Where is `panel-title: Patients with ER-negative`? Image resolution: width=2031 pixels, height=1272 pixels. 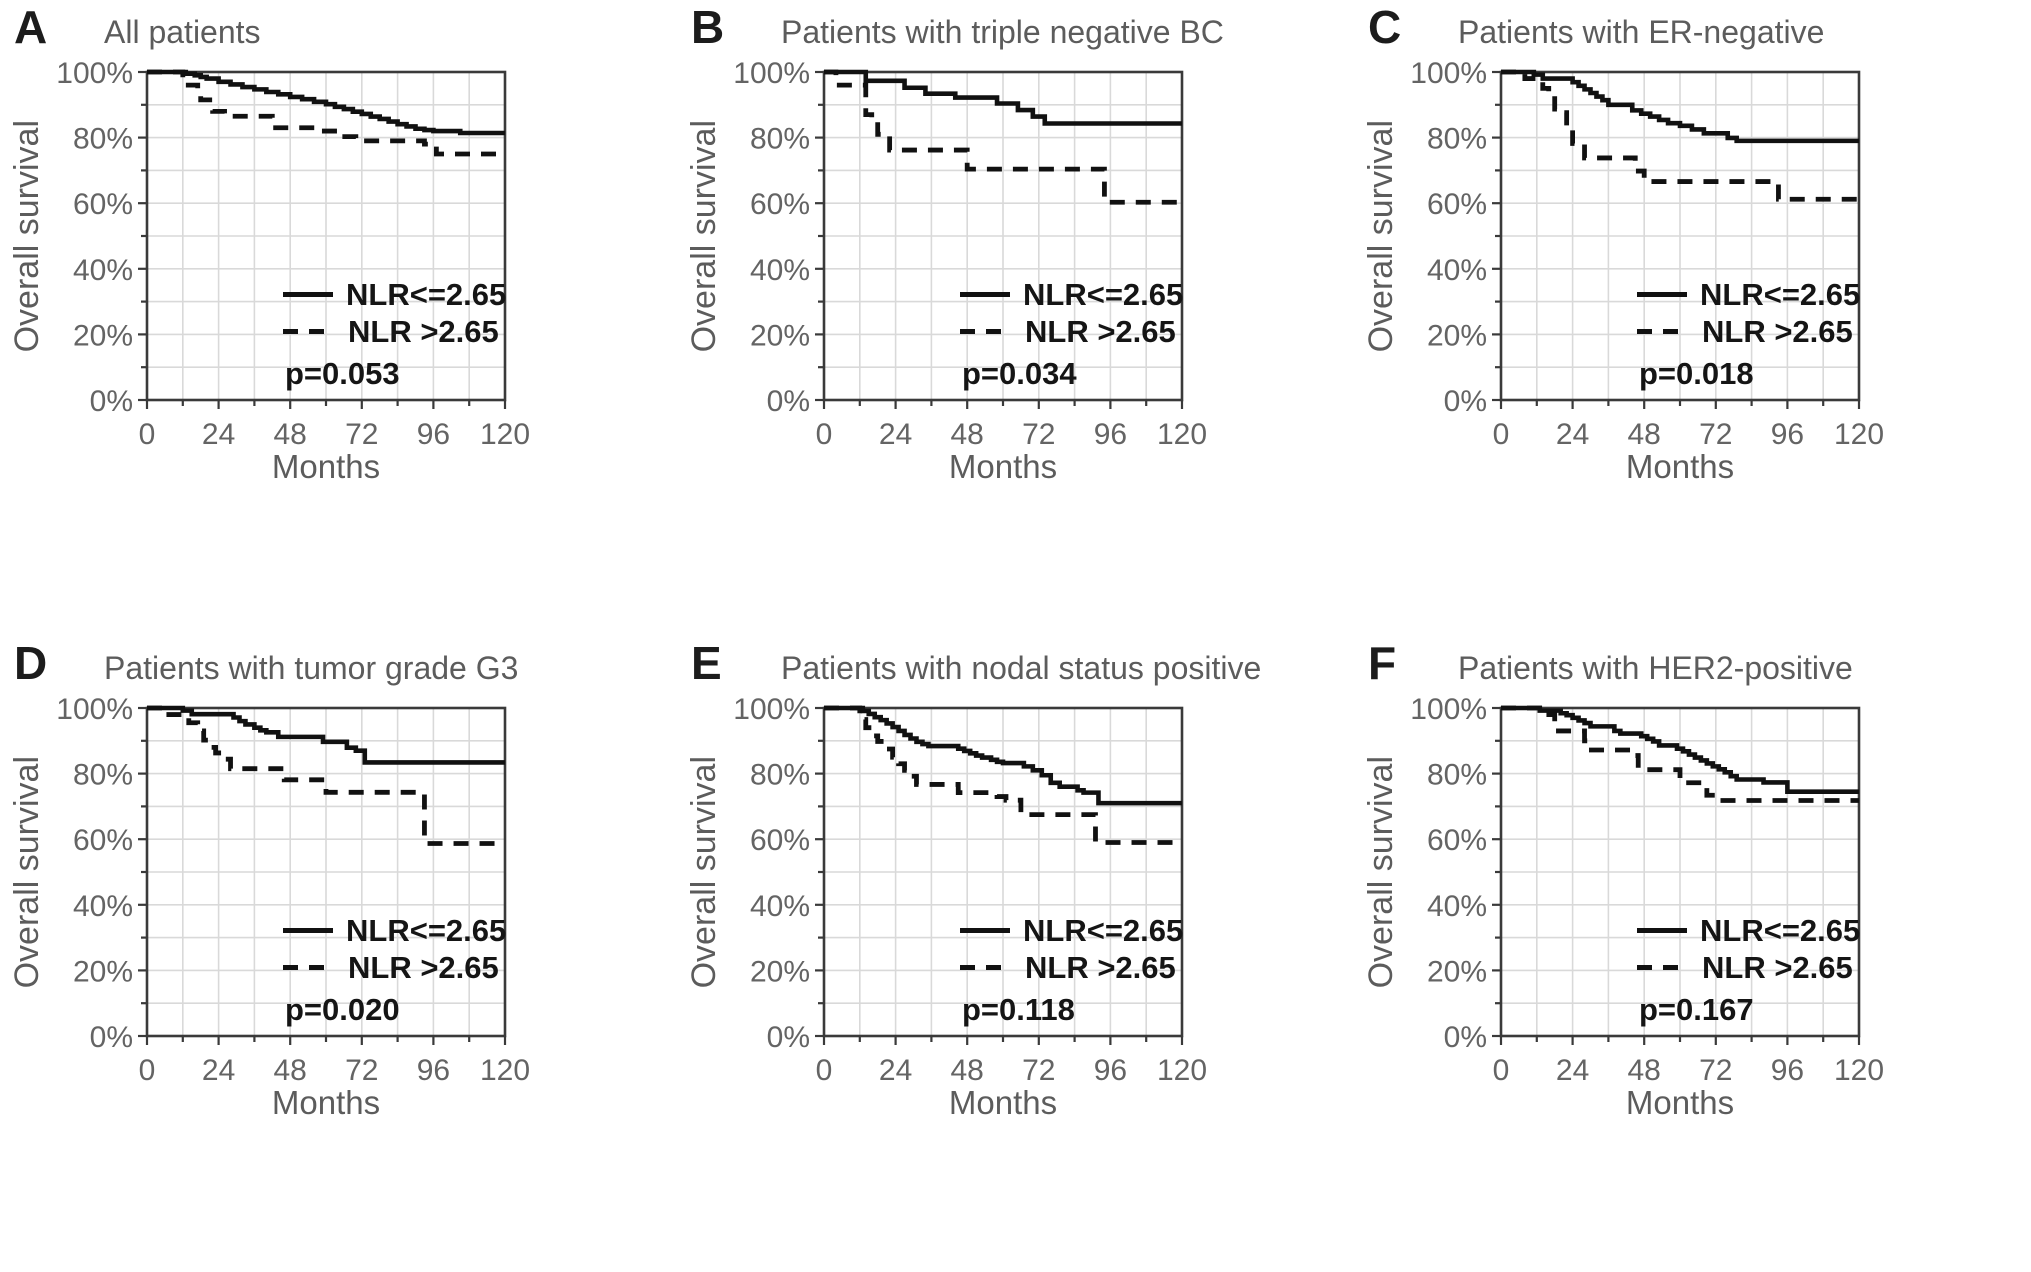 panel-title: Patients with ER-negative is located at coordinates (1641, 32).